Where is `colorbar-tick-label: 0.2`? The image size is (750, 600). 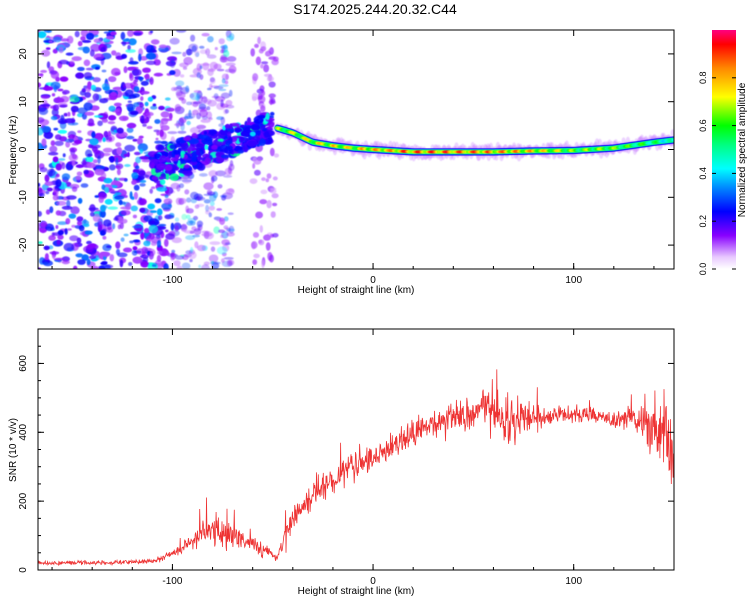
colorbar-tick-label: 0.2 is located at coordinates (703, 221).